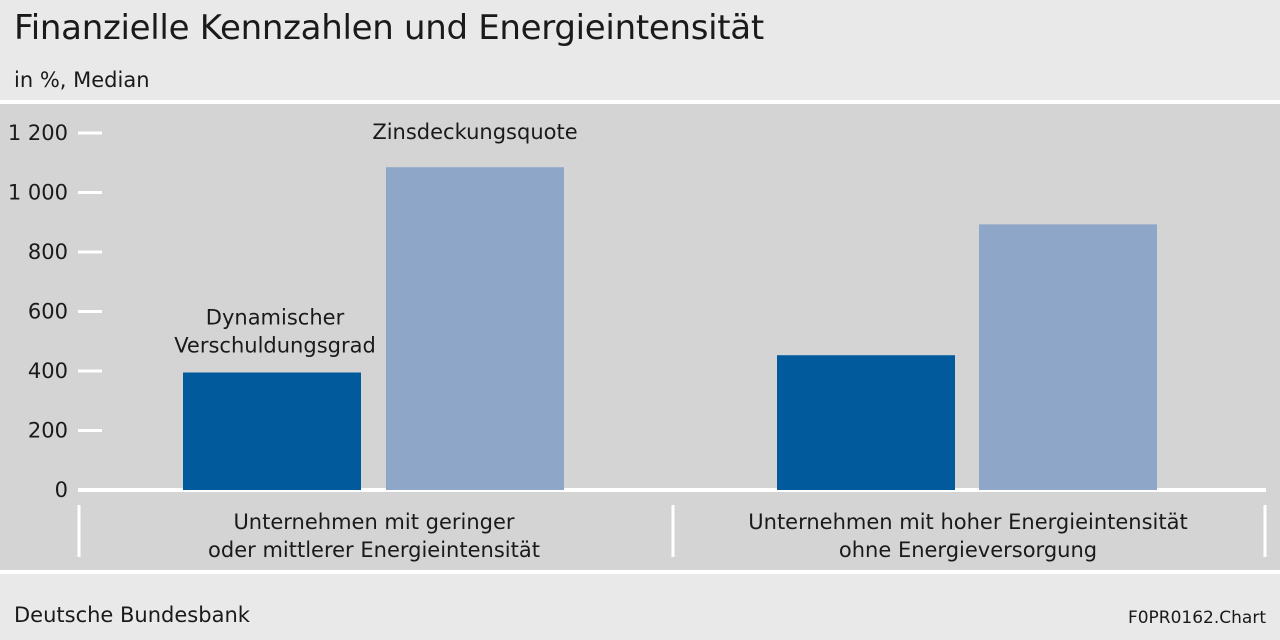 The height and width of the screenshot is (640, 1280). I want to click on series-label-zinsdeckungsquote: Zinsdeckungsquote, so click(474, 132).